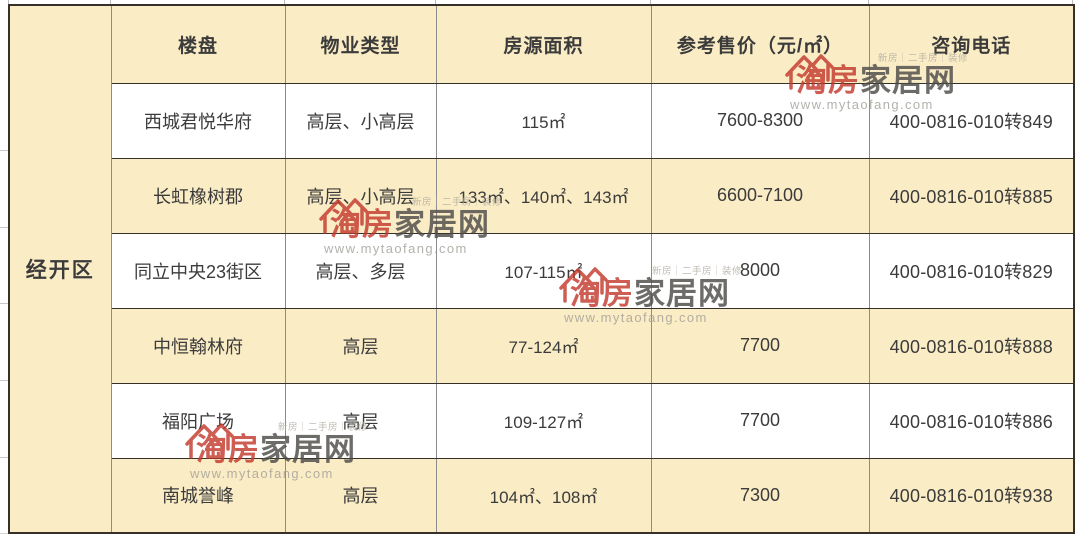 This screenshot has height=535, width=1080. Describe the element at coordinates (198, 195) in the screenshot. I see `property-name-cell: 长虹橡树郡` at that location.